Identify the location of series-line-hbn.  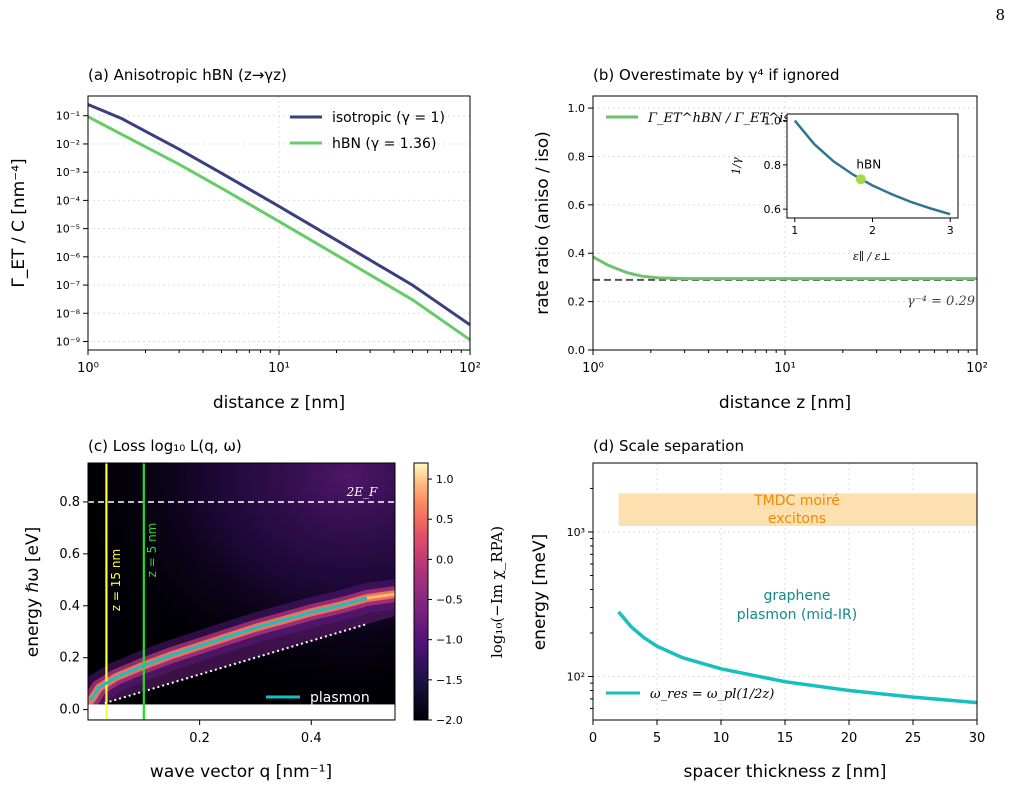
(279, 228).